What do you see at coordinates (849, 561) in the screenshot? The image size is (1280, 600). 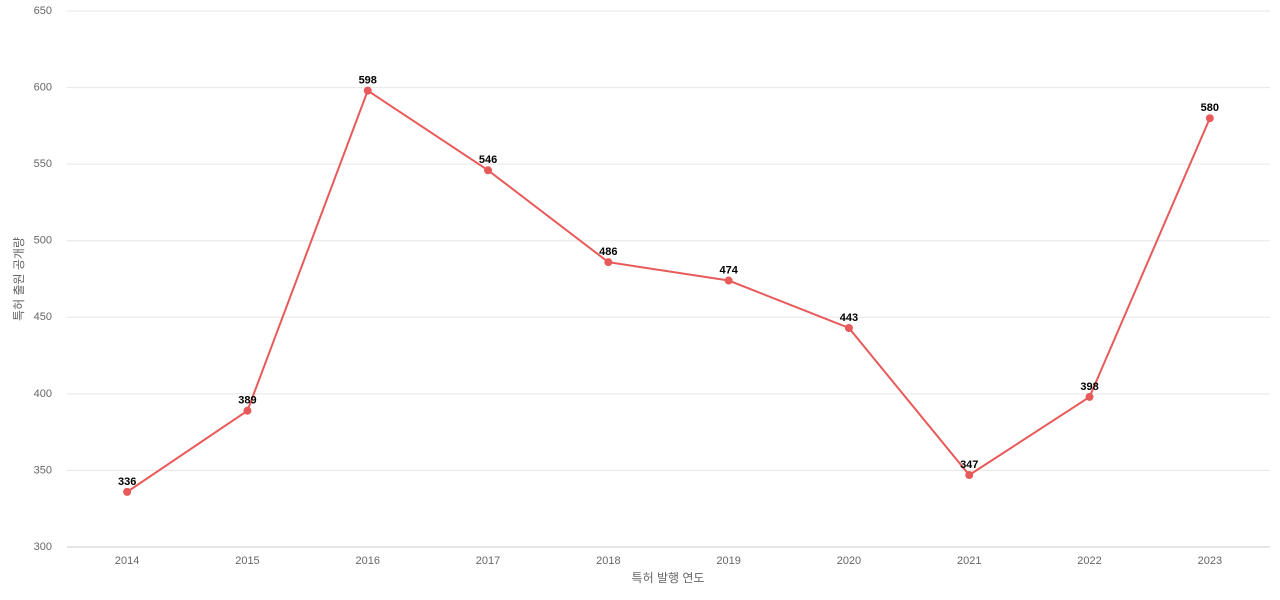 I see `x-tick-label: 2020` at bounding box center [849, 561].